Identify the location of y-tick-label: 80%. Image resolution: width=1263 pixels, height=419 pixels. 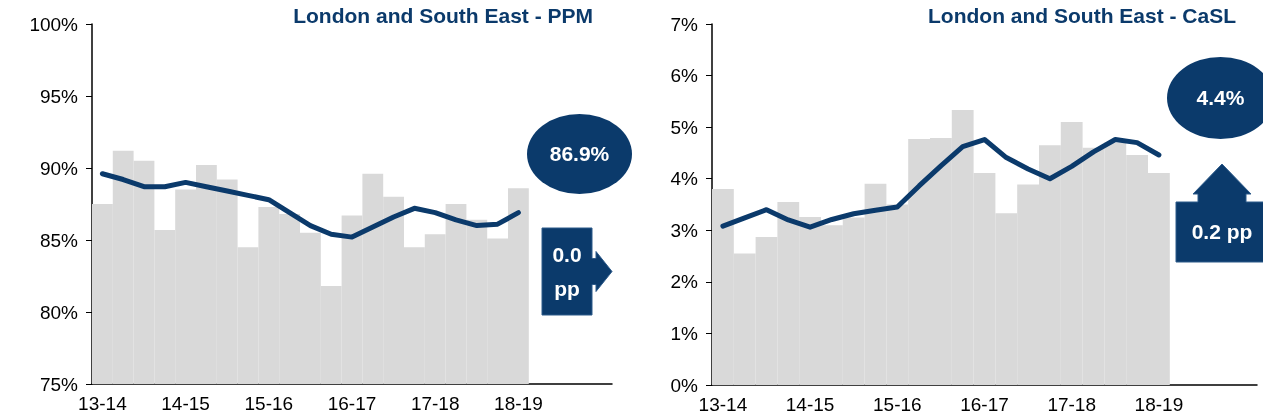
(59, 312).